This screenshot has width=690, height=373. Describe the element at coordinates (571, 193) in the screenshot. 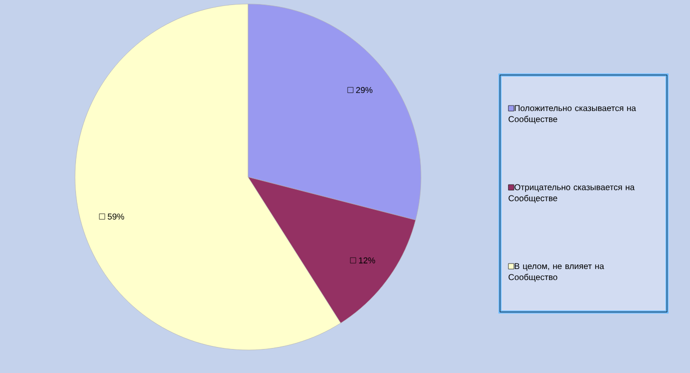

I see `legend-label: Отрицательно сказывается на Сообществе` at that location.